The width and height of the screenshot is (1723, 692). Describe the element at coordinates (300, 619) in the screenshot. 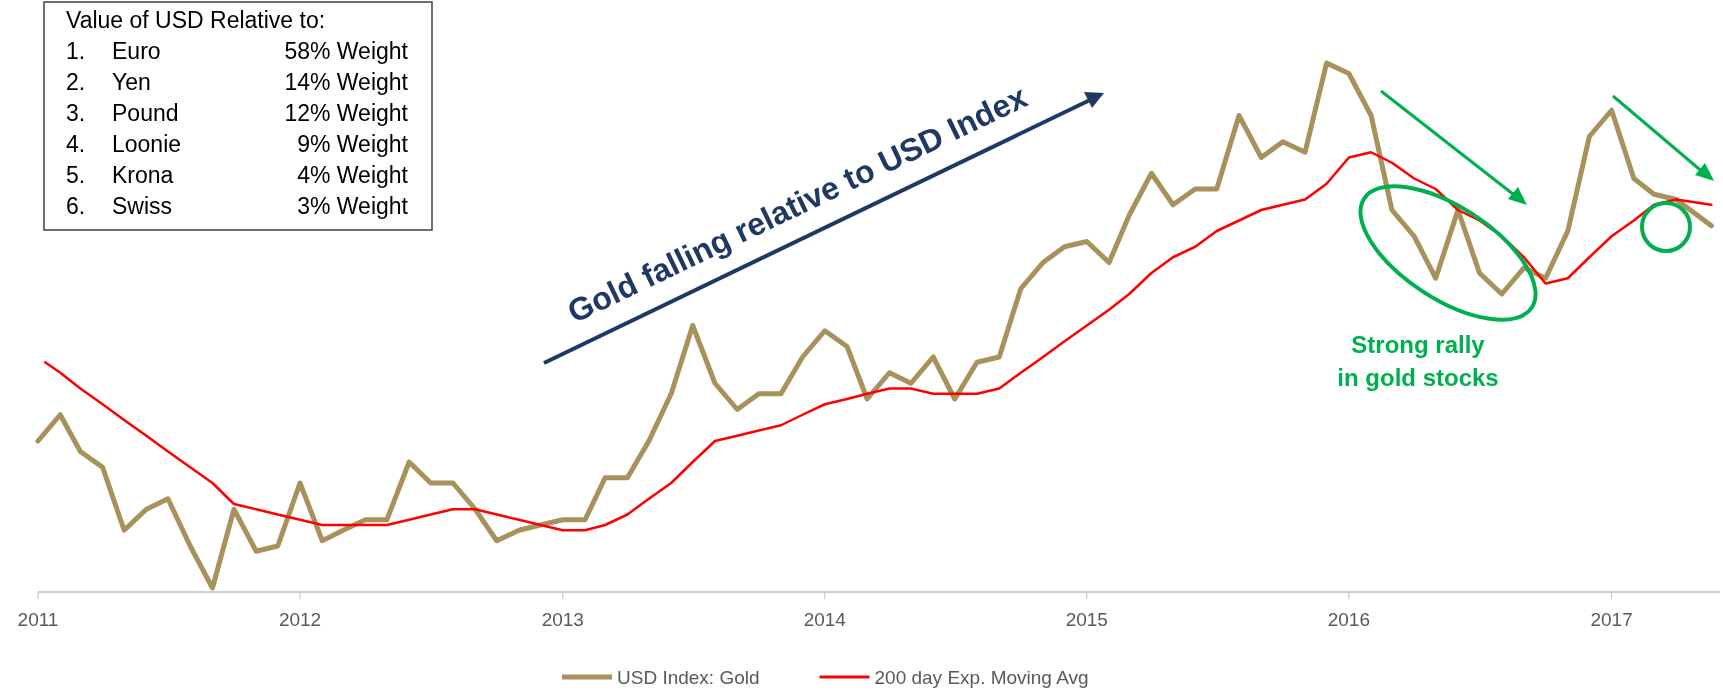

I see `x-tick-label: 2012` at that location.